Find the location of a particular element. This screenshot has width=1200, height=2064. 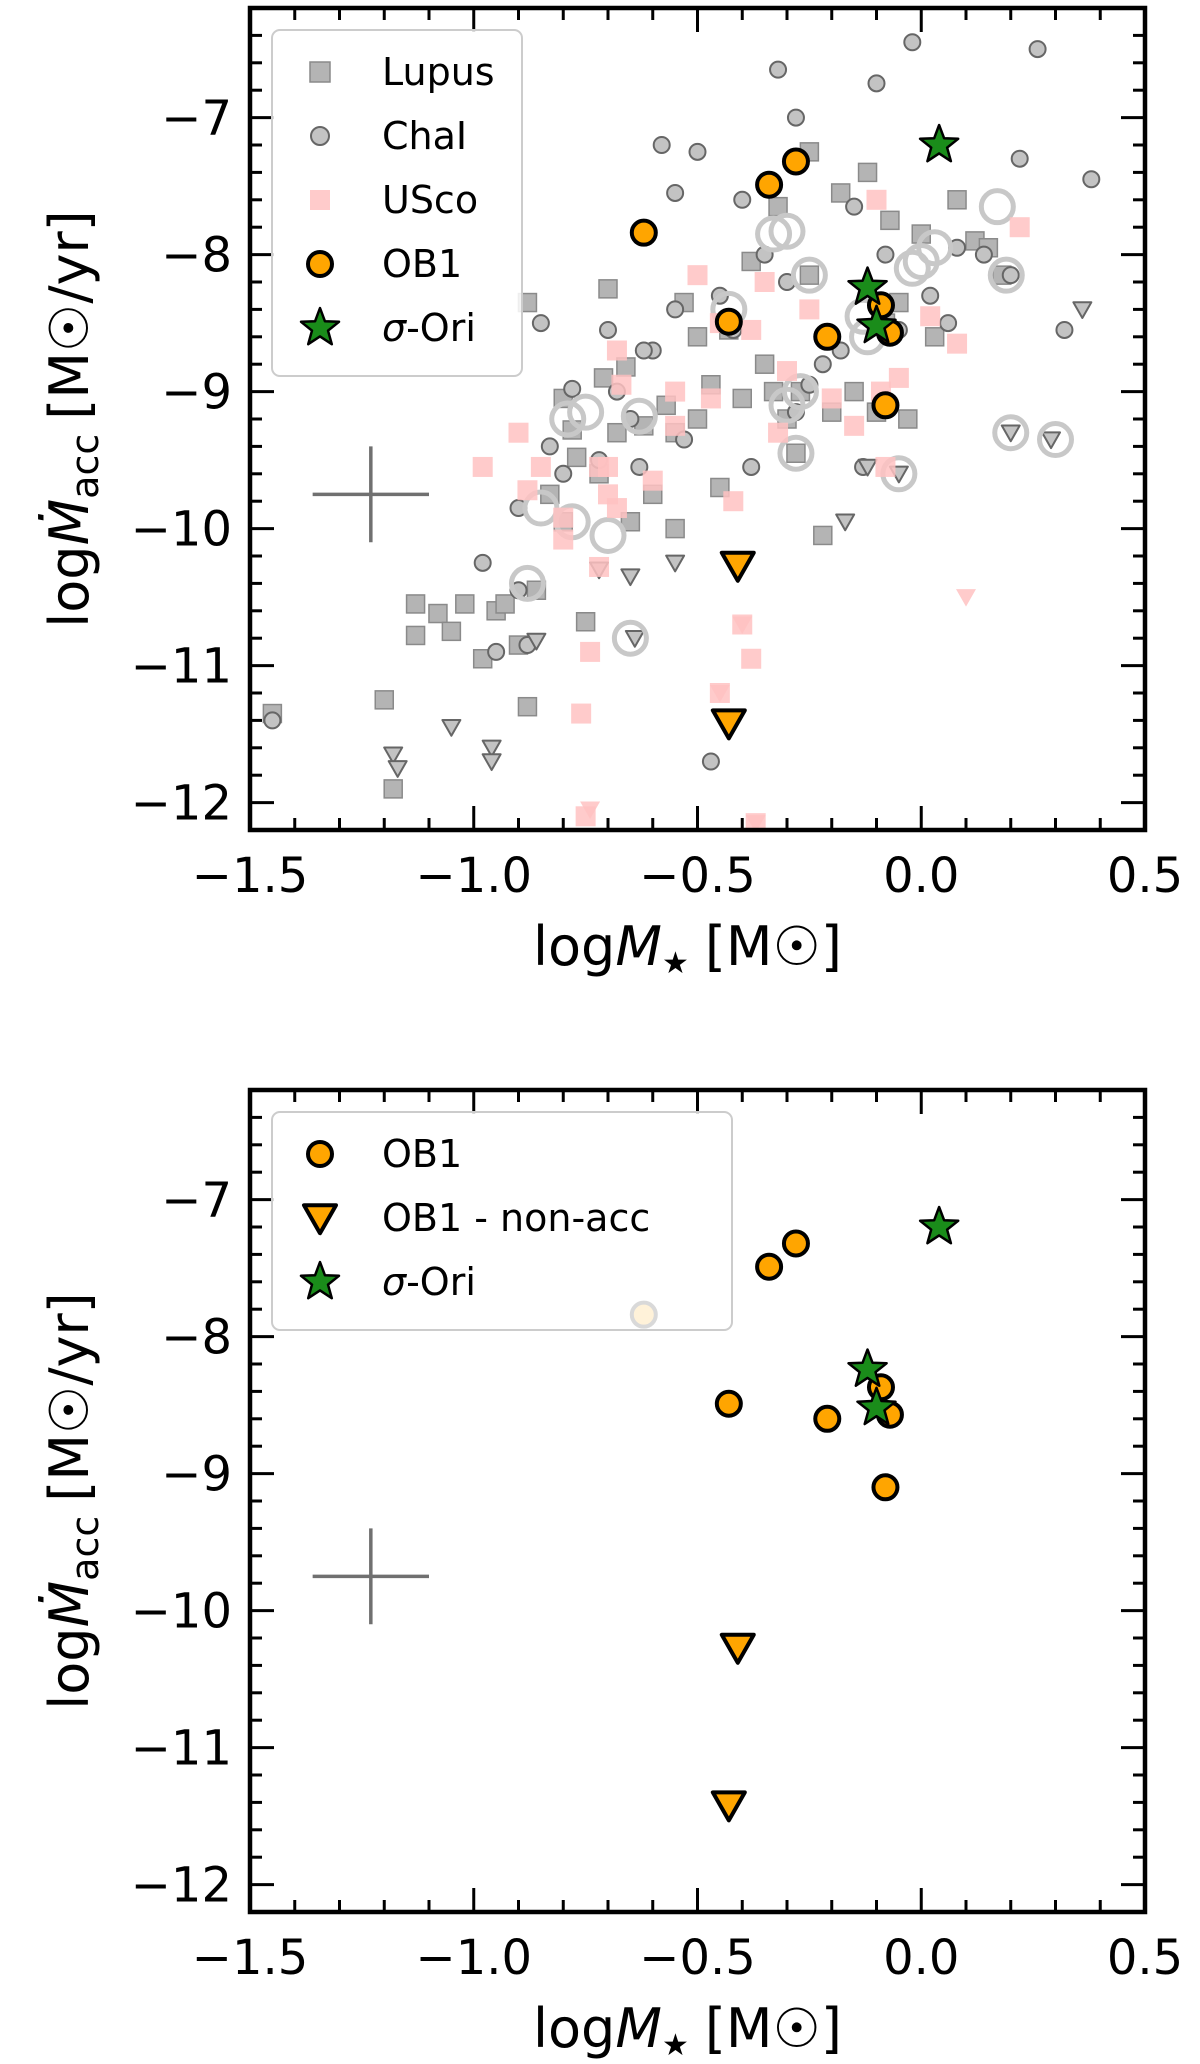

y-tick-label: −11 is located at coordinates (181, 667).